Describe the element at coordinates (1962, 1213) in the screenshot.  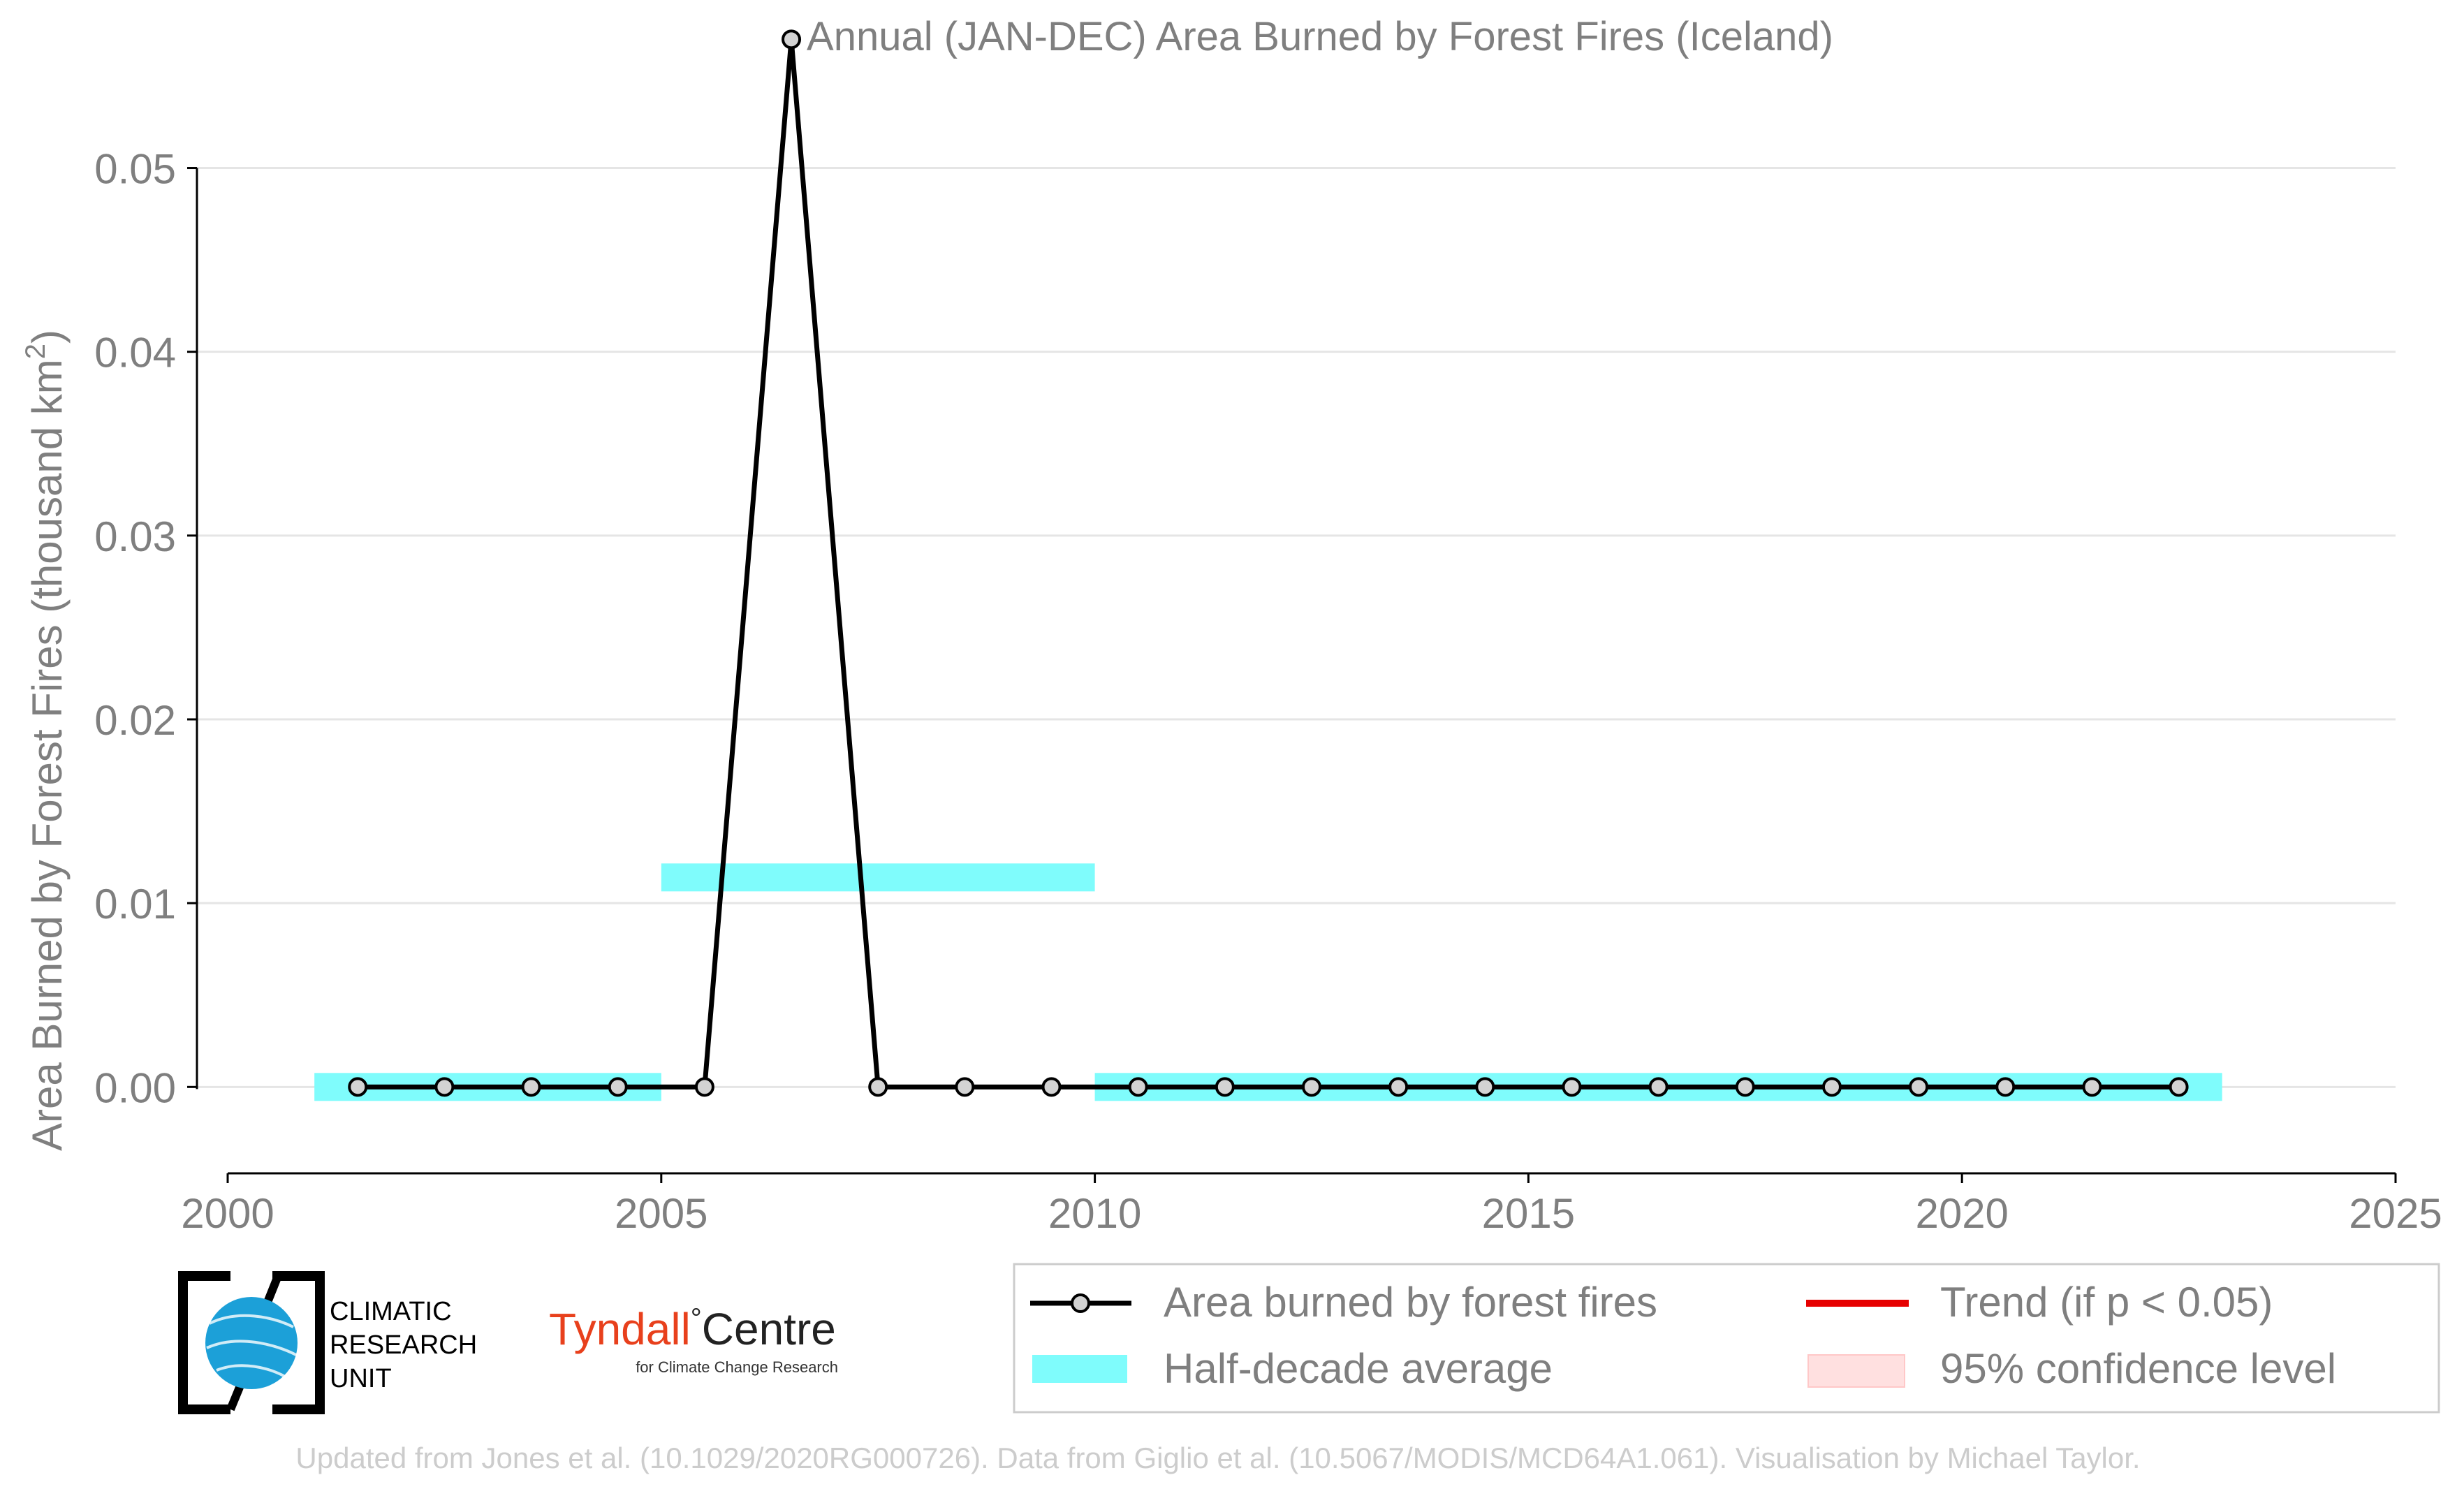
I see `x-tick-label: 2020` at that location.